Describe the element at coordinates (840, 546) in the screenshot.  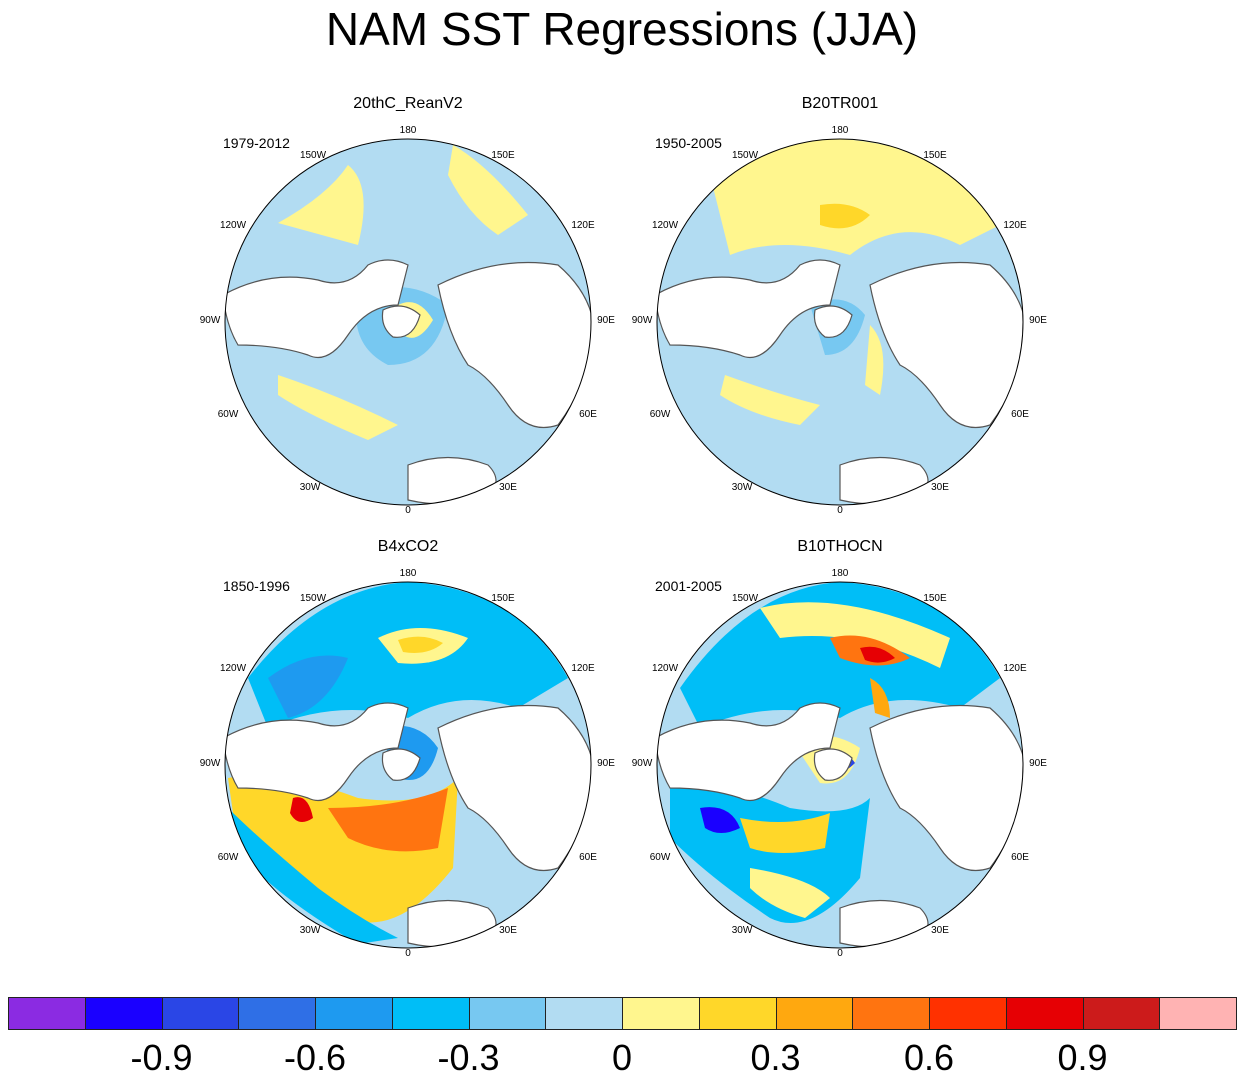
I see `panel-title: B10THOCN` at that location.